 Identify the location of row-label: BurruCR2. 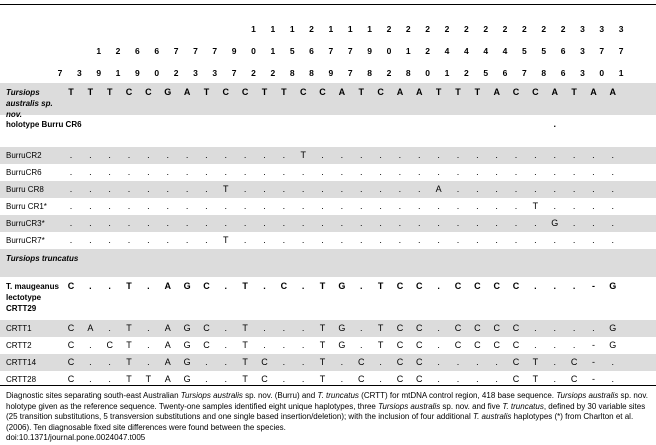
(24, 155).